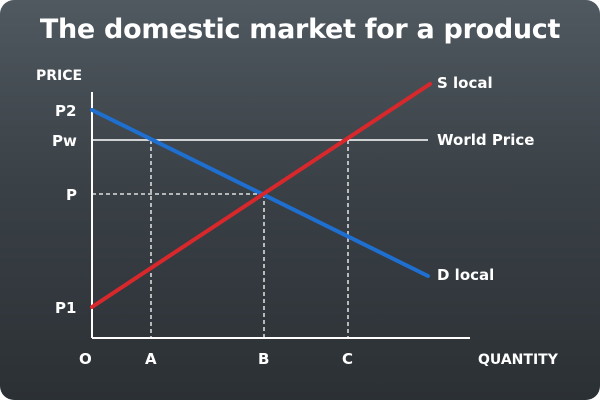  What do you see at coordinates (65, 308) in the screenshot?
I see `price-label-p1: P1` at bounding box center [65, 308].